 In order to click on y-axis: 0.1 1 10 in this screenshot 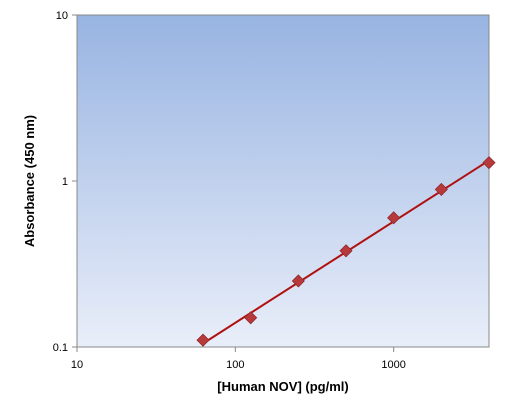, I will do `click(65, 182)`.